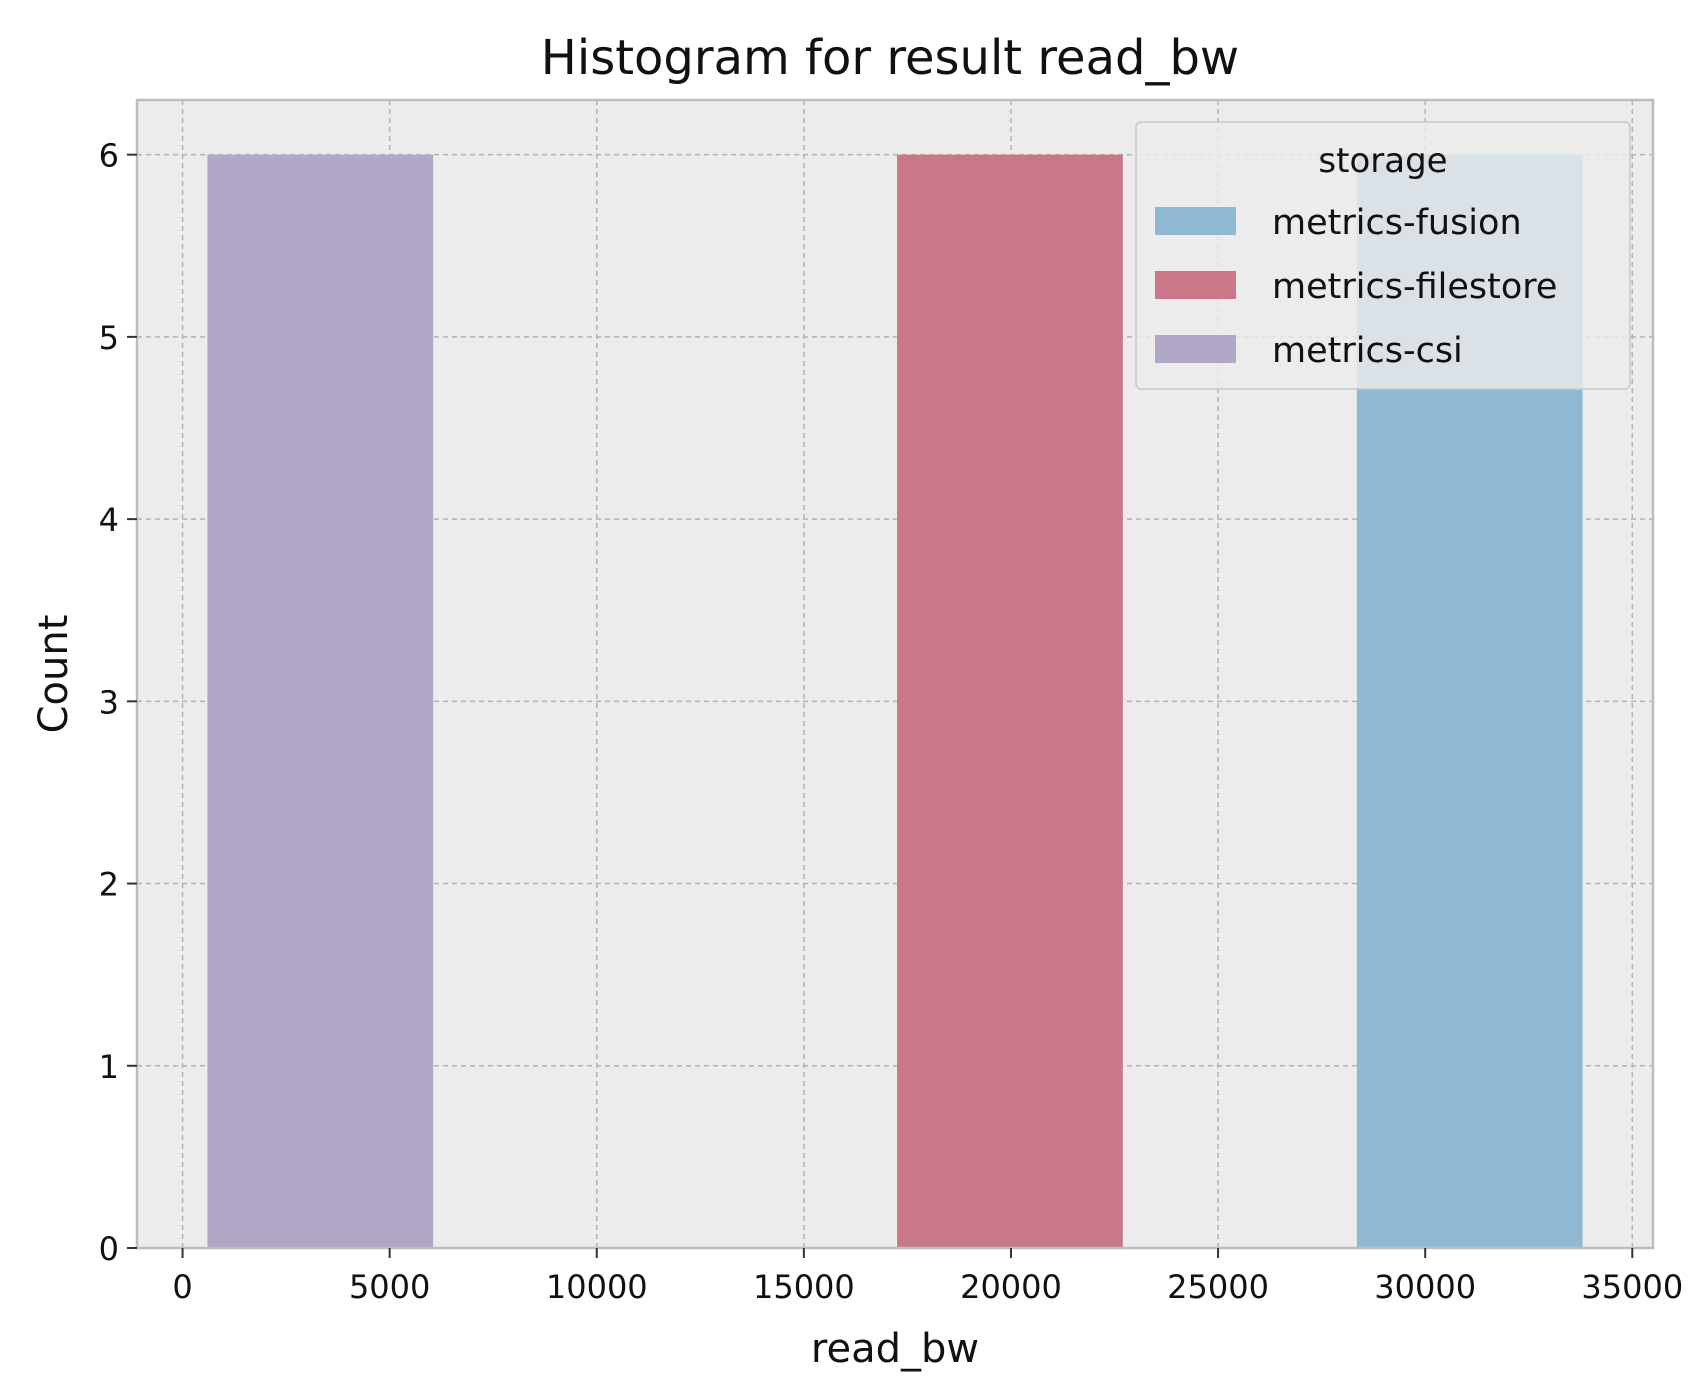  I want to click on x-tick-label: 5000, so click(389, 1287).